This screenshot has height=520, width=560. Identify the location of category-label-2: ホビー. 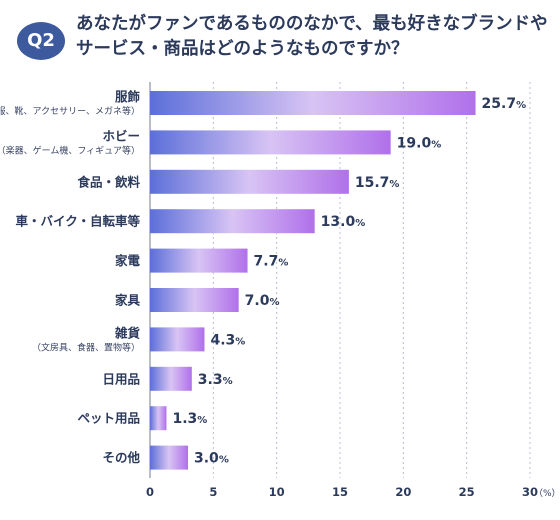
(121, 135).